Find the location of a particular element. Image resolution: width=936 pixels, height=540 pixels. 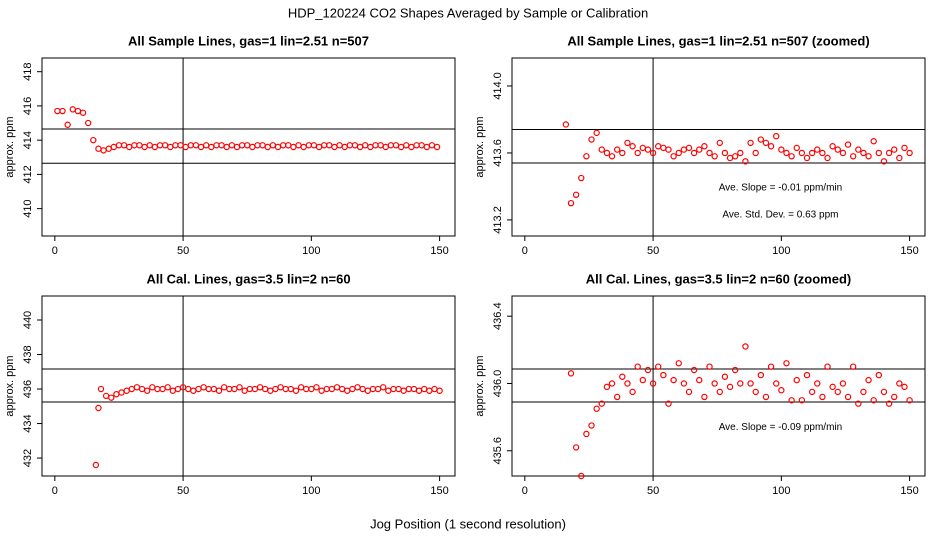

y-tick-label: 410 is located at coordinates (28, 208).